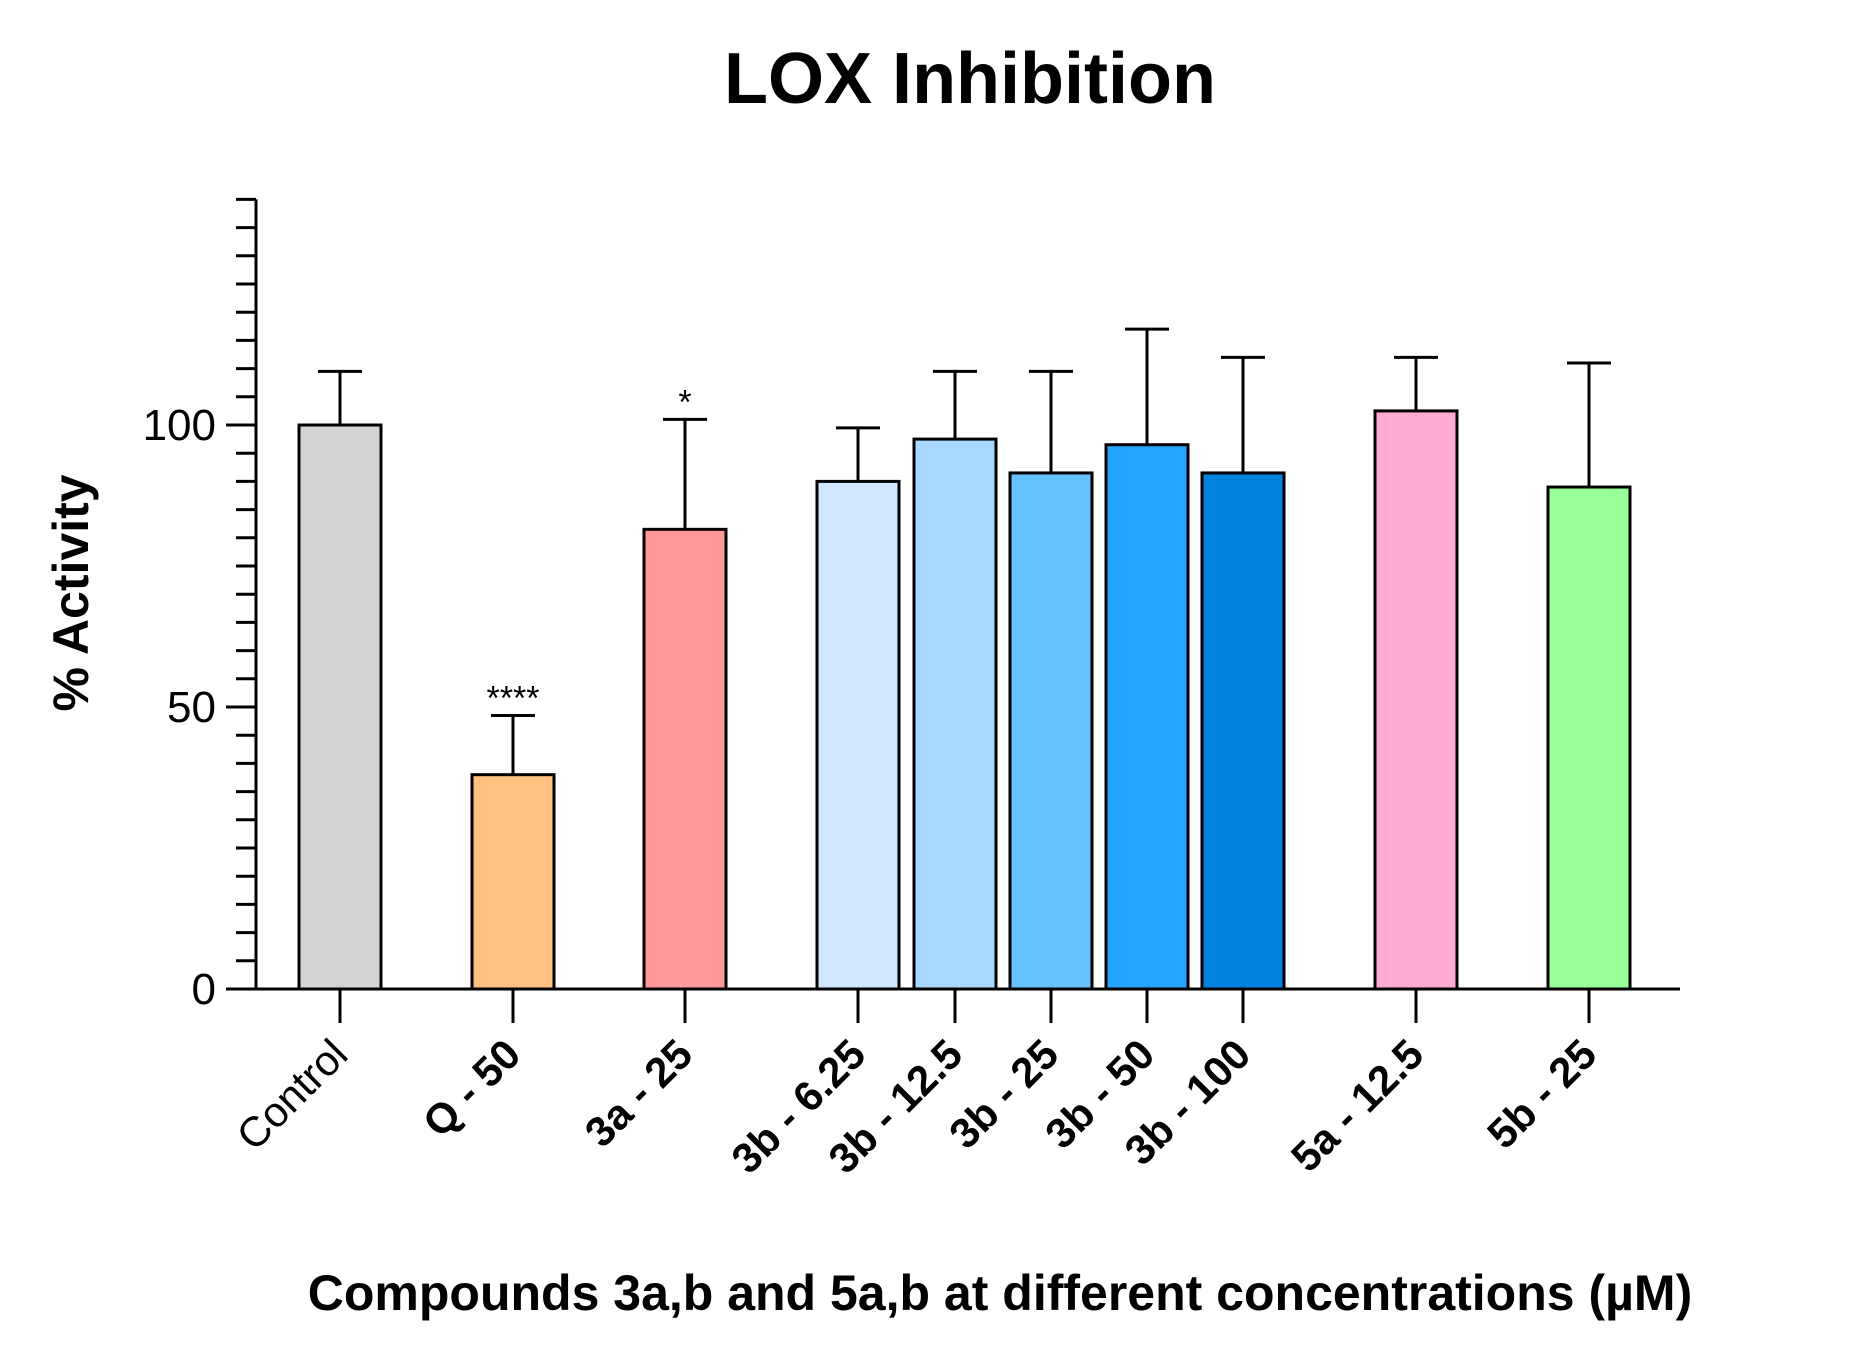  I want to click on significance-label: *, so click(684, 402).